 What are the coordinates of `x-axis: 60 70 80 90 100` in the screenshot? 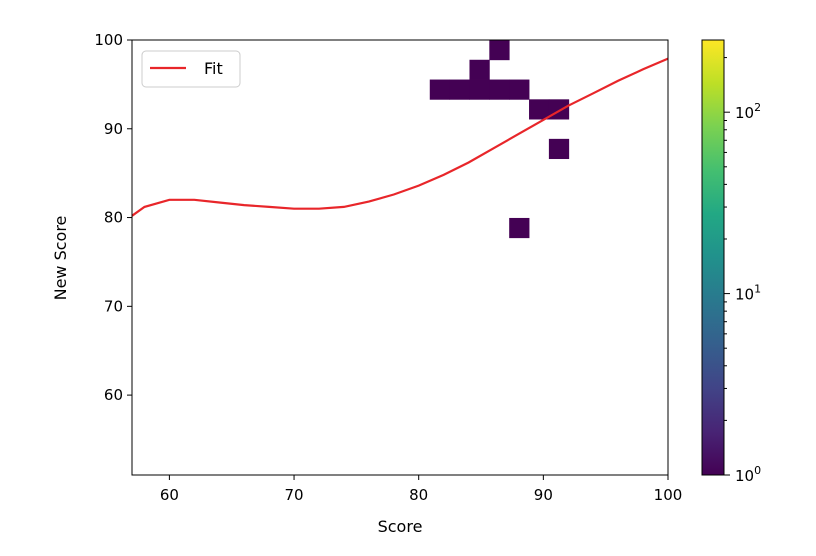 It's located at (421, 489).